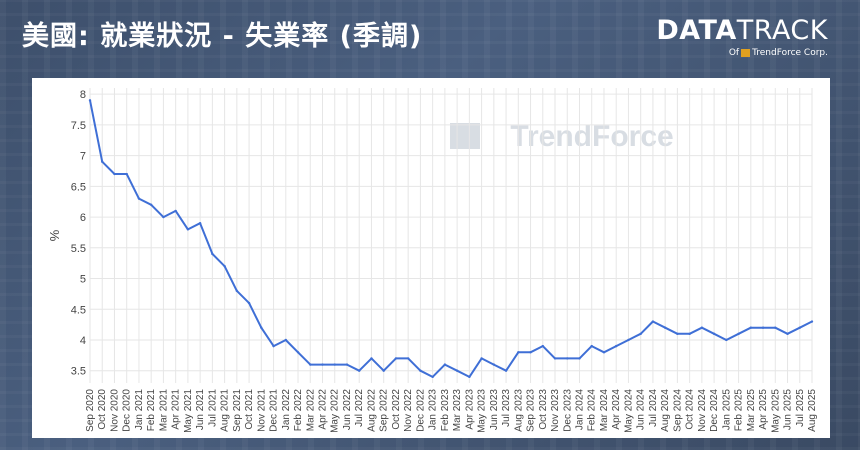 This screenshot has width=860, height=450. Describe the element at coordinates (506, 408) in the screenshot. I see `x-tick-label: Jul 2023` at that location.